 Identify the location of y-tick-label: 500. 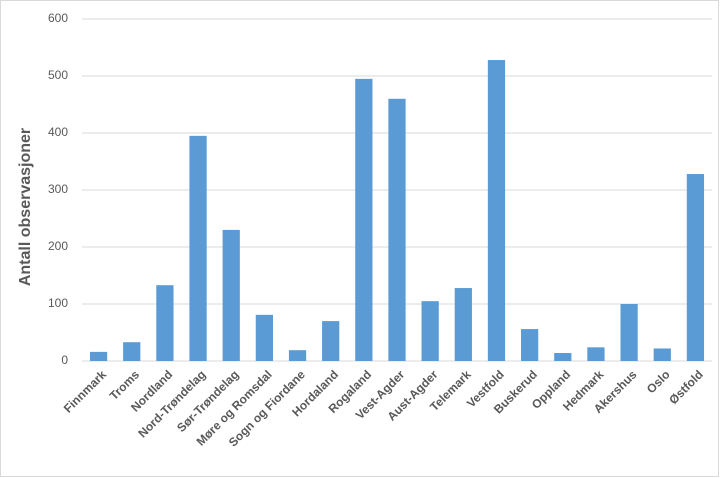
(58, 75).